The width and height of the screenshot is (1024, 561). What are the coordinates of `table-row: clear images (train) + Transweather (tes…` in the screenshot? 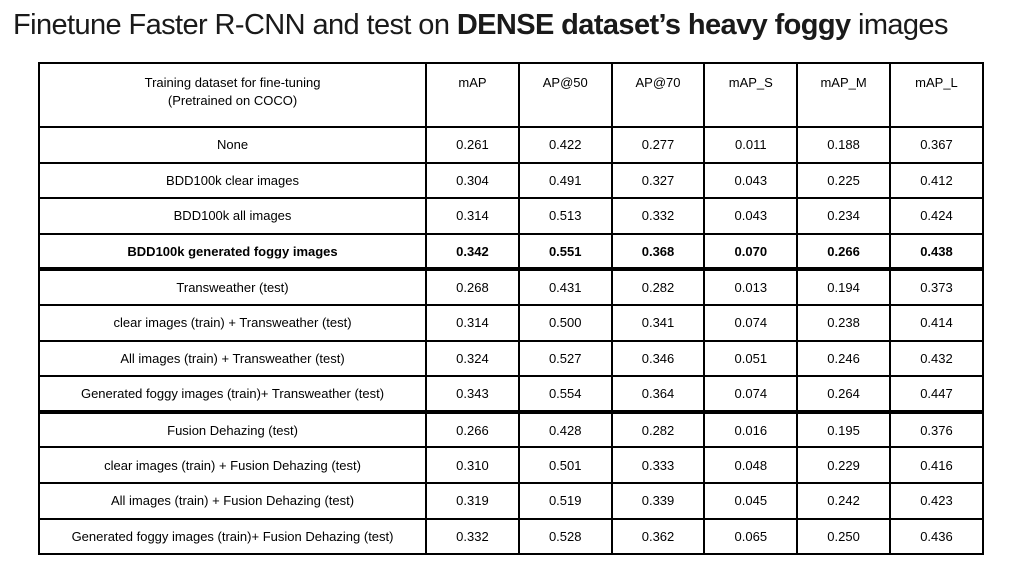 It's located at (511, 322).